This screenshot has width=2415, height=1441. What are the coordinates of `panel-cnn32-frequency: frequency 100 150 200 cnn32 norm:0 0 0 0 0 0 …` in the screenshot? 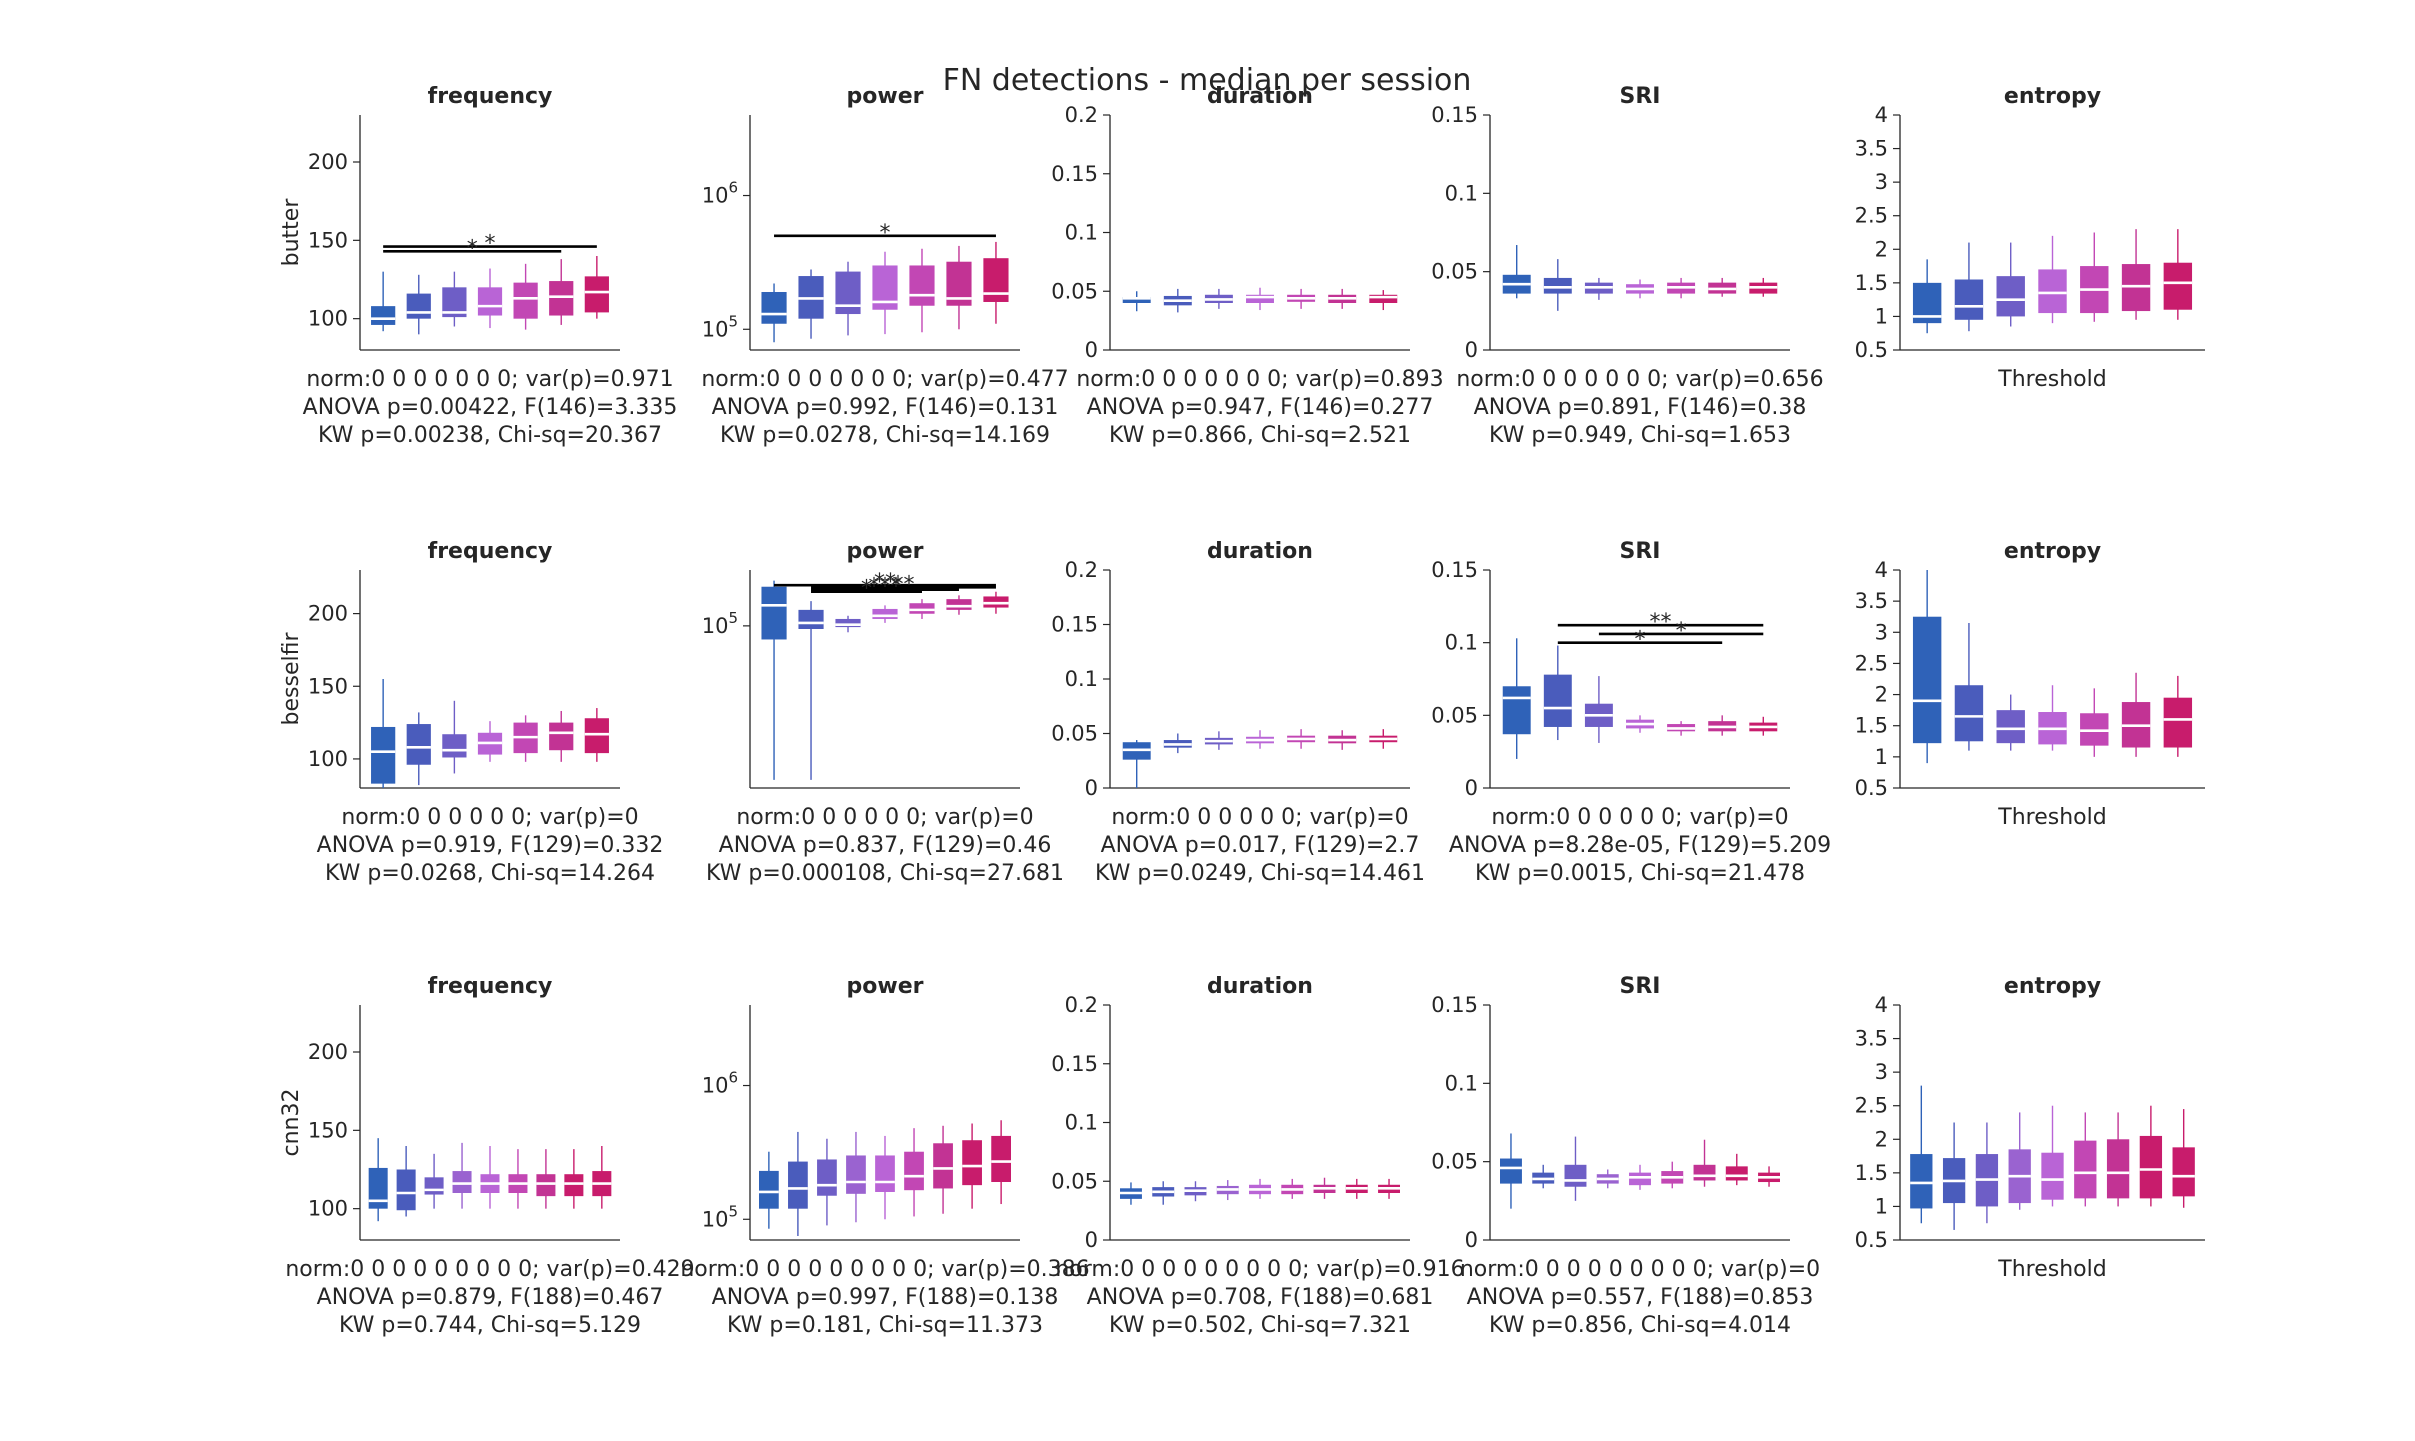 It's located at (487, 1156).